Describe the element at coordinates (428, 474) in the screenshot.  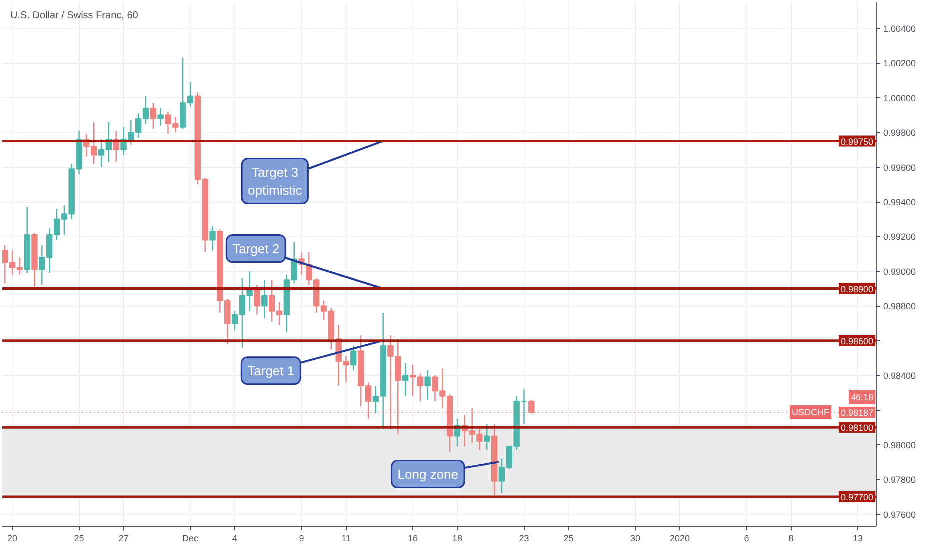
I see `band-label: Long zone` at that location.